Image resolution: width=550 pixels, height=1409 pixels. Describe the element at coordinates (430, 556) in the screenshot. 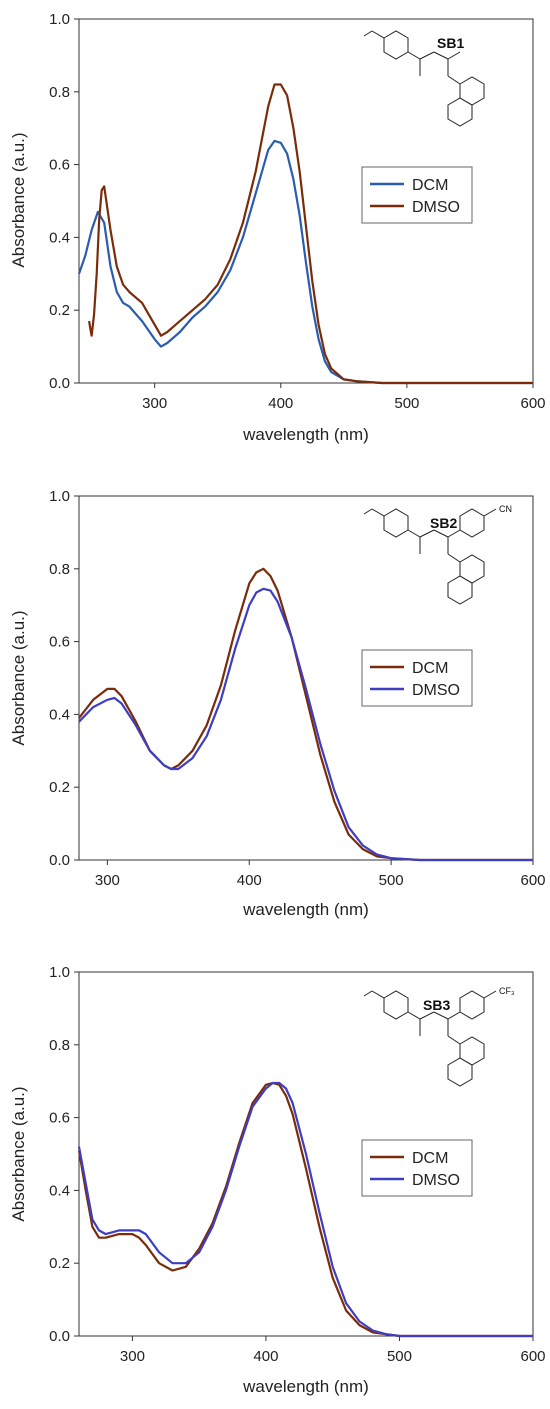

I see `molecule-structure-sb2` at that location.